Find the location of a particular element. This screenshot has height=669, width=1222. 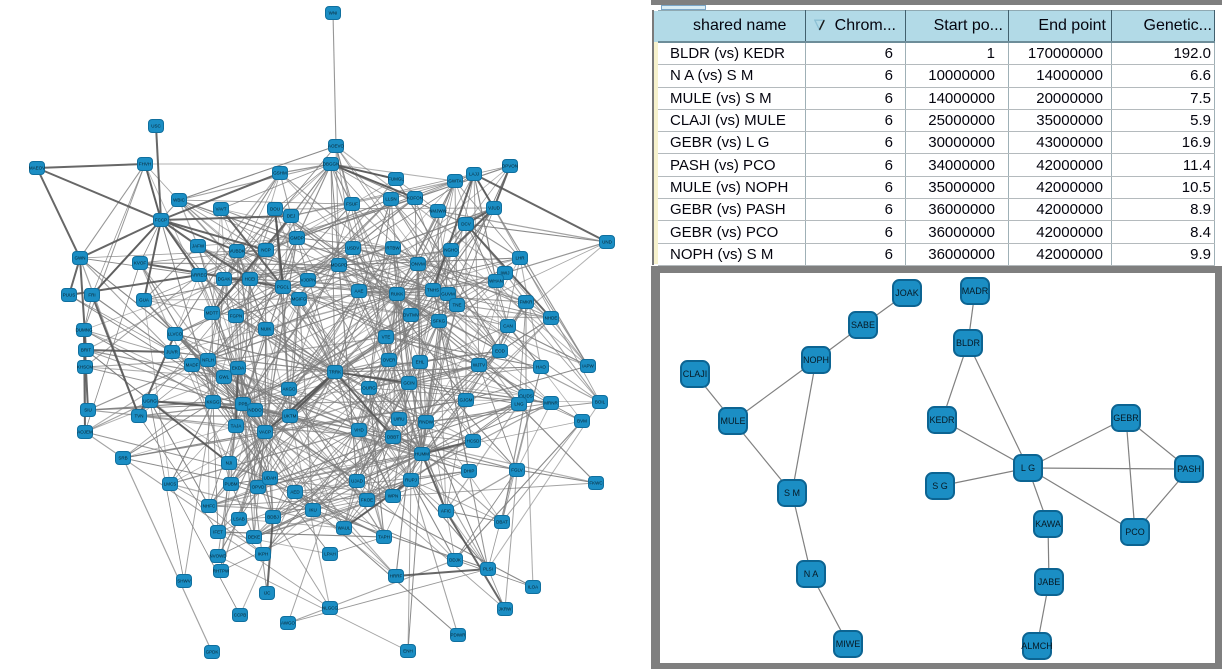

svg-text: NDDO is located at coordinates (255, 410).